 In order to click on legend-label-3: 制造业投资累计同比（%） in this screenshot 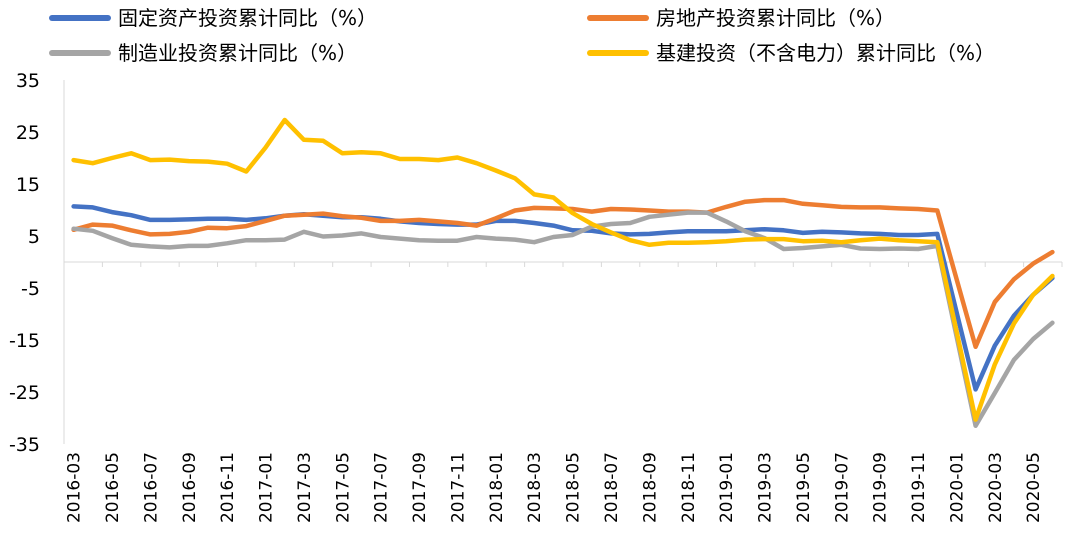, I will do `click(237, 53)`.